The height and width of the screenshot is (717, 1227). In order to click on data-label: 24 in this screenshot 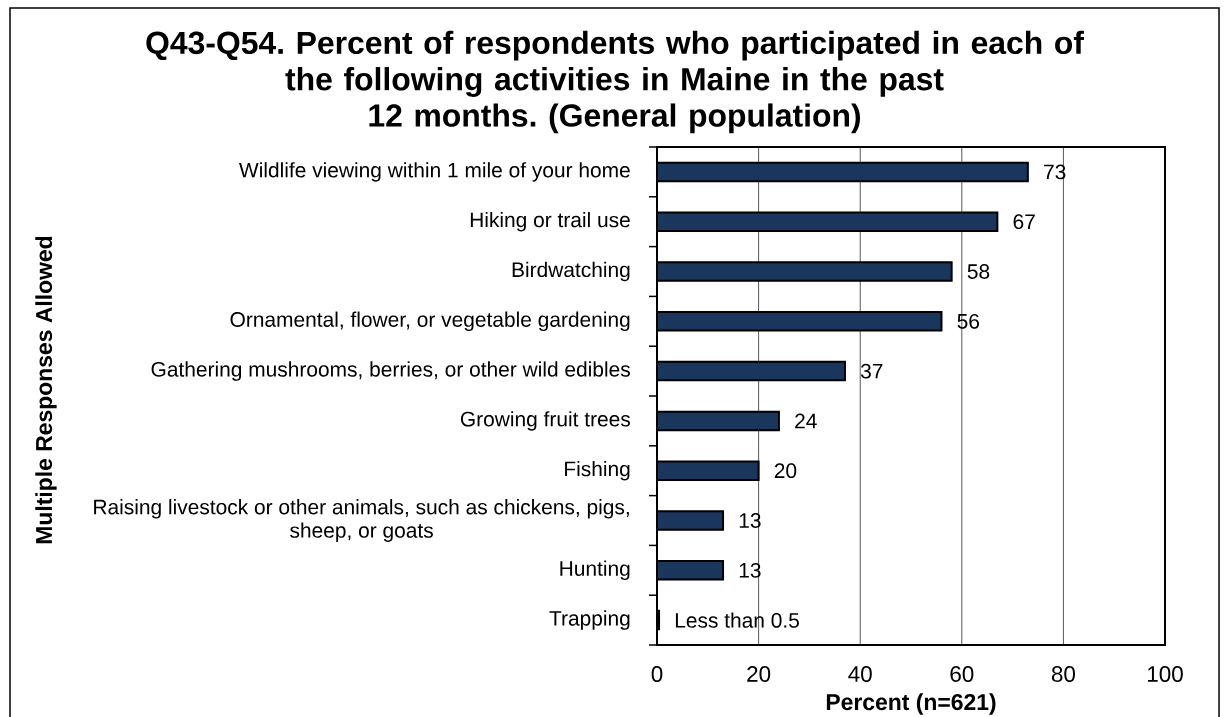, I will do `click(806, 421)`.